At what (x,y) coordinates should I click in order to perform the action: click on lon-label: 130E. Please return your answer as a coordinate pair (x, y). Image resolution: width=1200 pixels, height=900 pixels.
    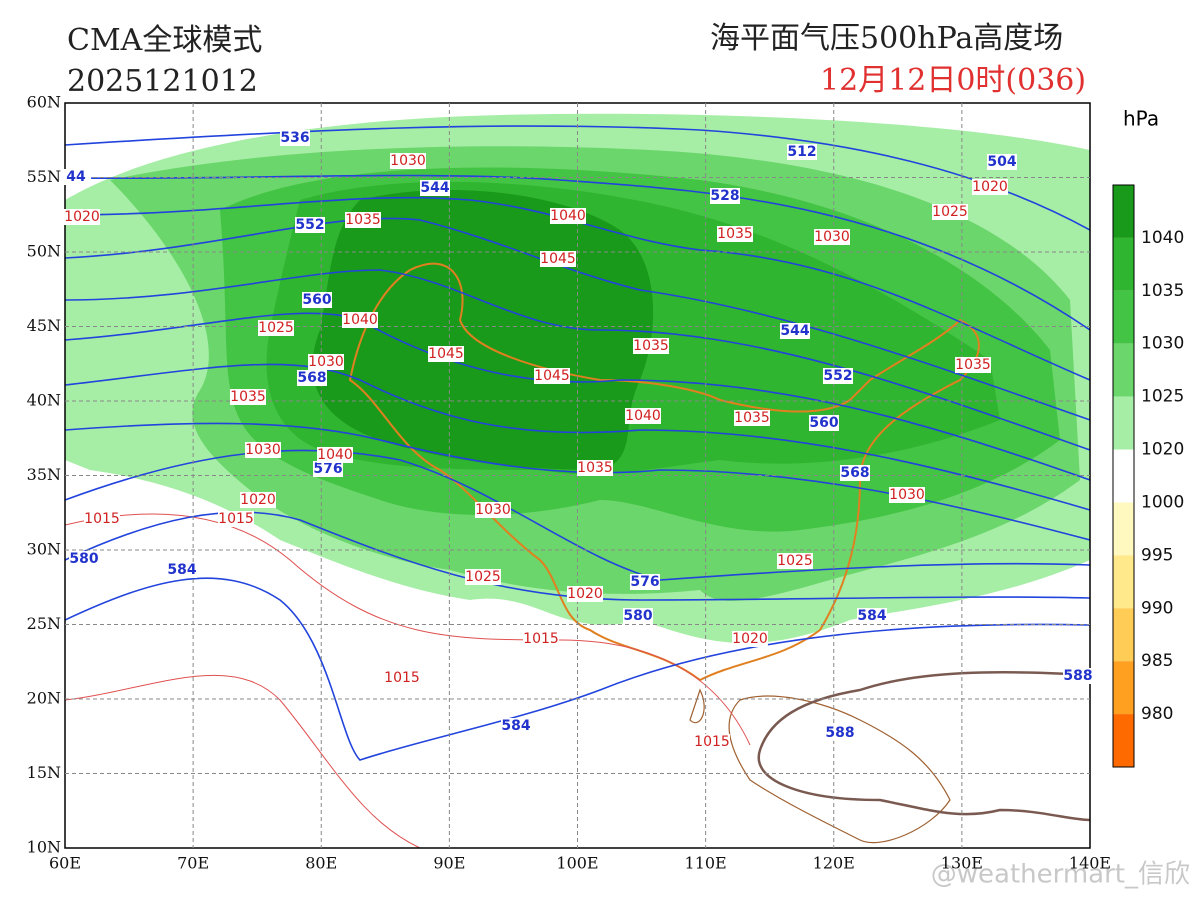
    Looking at the image, I should click on (962, 863).